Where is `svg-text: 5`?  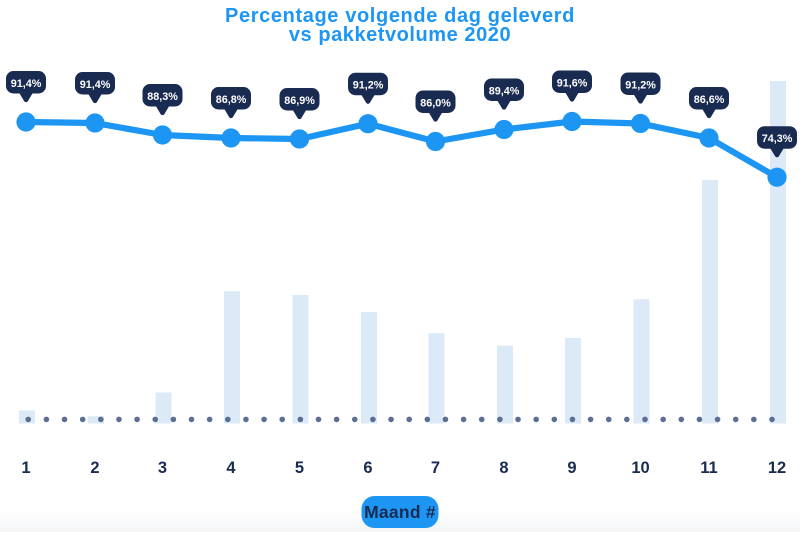
svg-text: 5 is located at coordinates (299, 468).